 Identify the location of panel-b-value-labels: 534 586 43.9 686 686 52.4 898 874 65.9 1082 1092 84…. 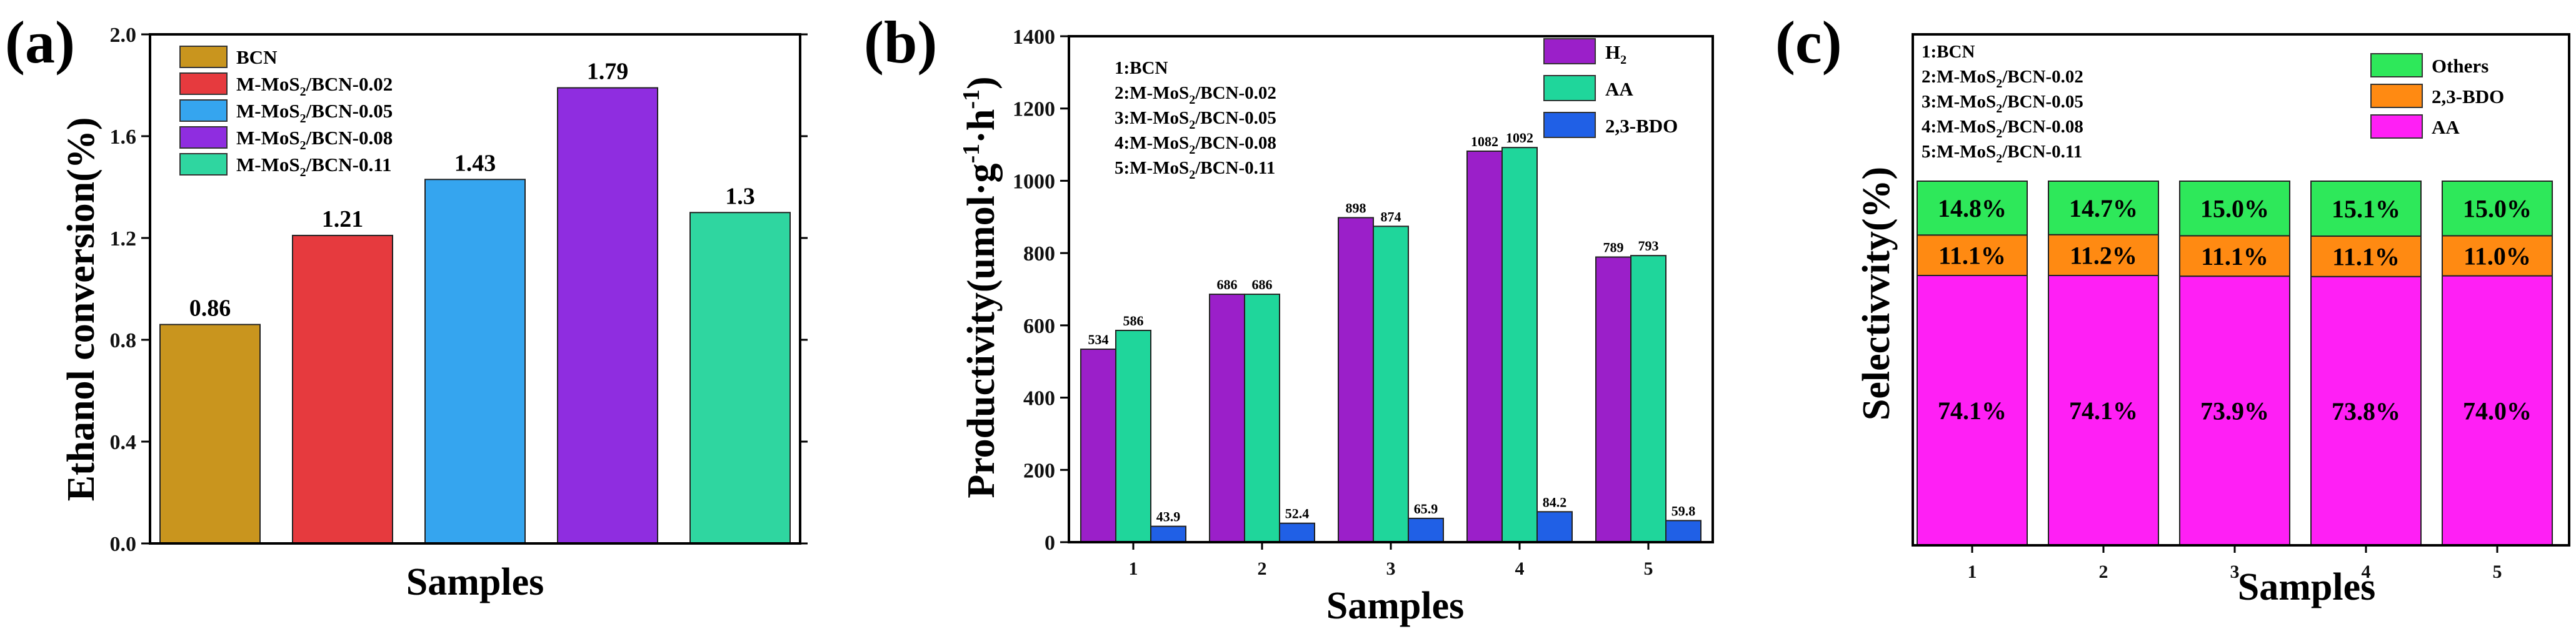
(1392, 327).